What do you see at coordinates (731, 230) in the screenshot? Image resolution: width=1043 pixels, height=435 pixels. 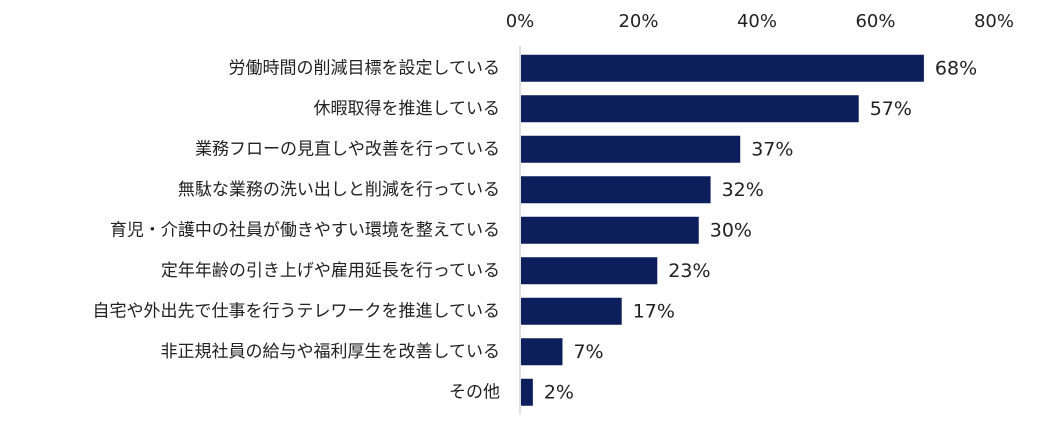 I see `data-label: 30%` at bounding box center [731, 230].